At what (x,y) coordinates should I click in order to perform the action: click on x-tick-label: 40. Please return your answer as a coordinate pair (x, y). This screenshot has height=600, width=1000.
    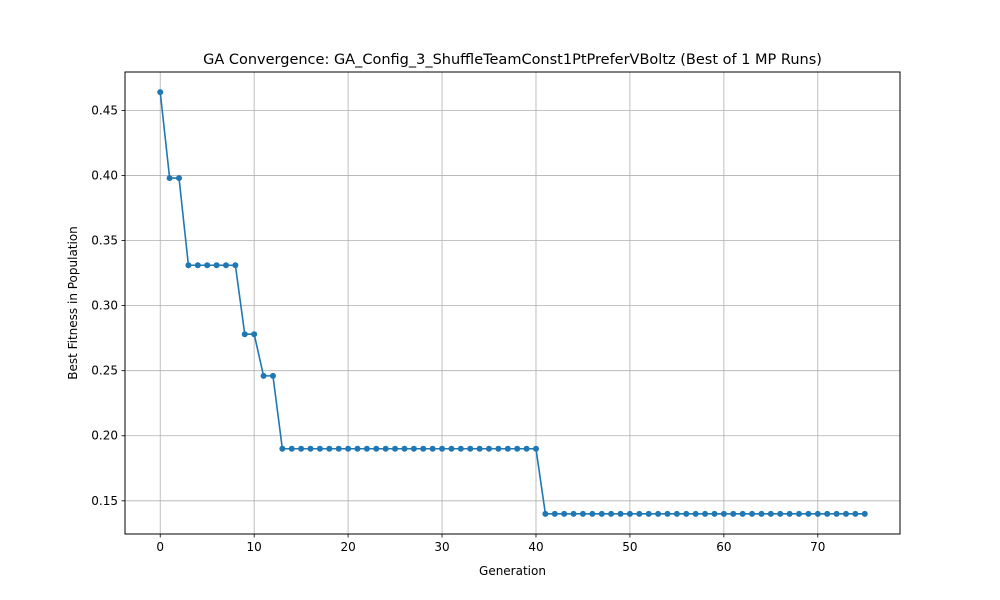
    Looking at the image, I should click on (535, 547).